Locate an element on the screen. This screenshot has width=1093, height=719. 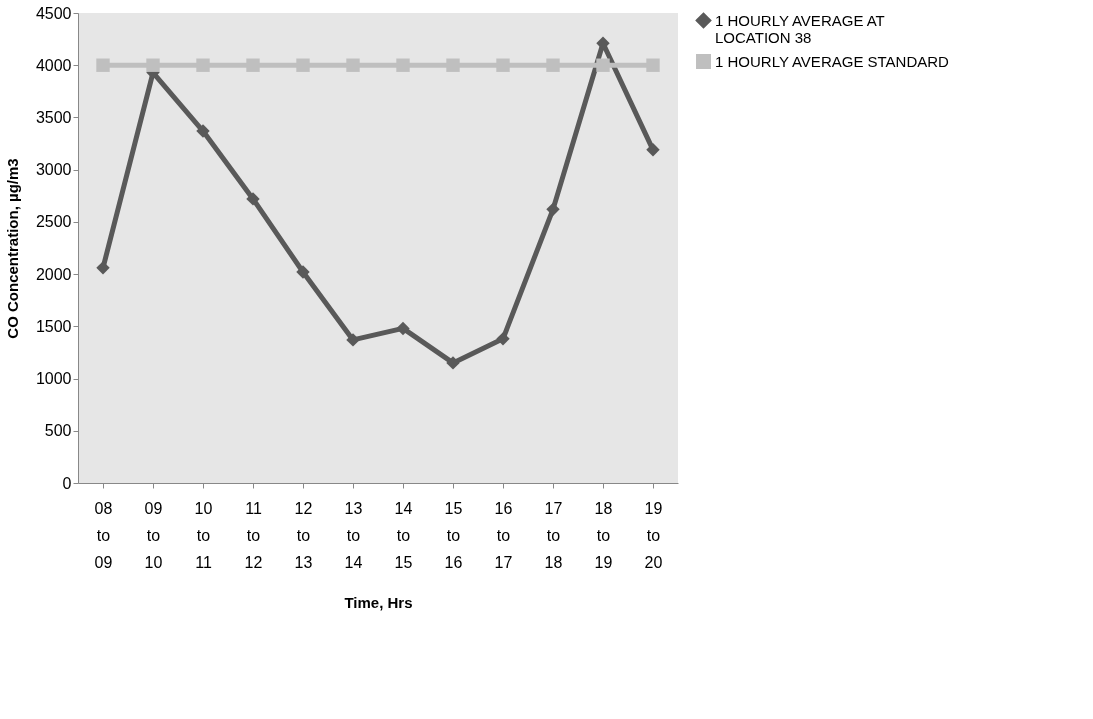
x-tick-label: 18 to 19 is located at coordinates (603, 535).